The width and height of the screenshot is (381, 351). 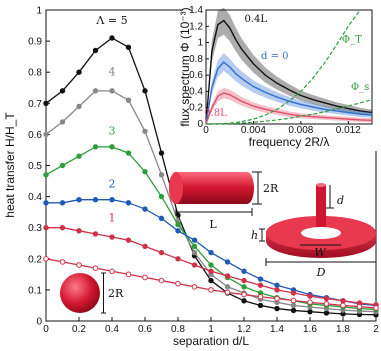 What do you see at coordinates (39, 11) in the screenshot?
I see `main-y-tick-label: 1` at bounding box center [39, 11].